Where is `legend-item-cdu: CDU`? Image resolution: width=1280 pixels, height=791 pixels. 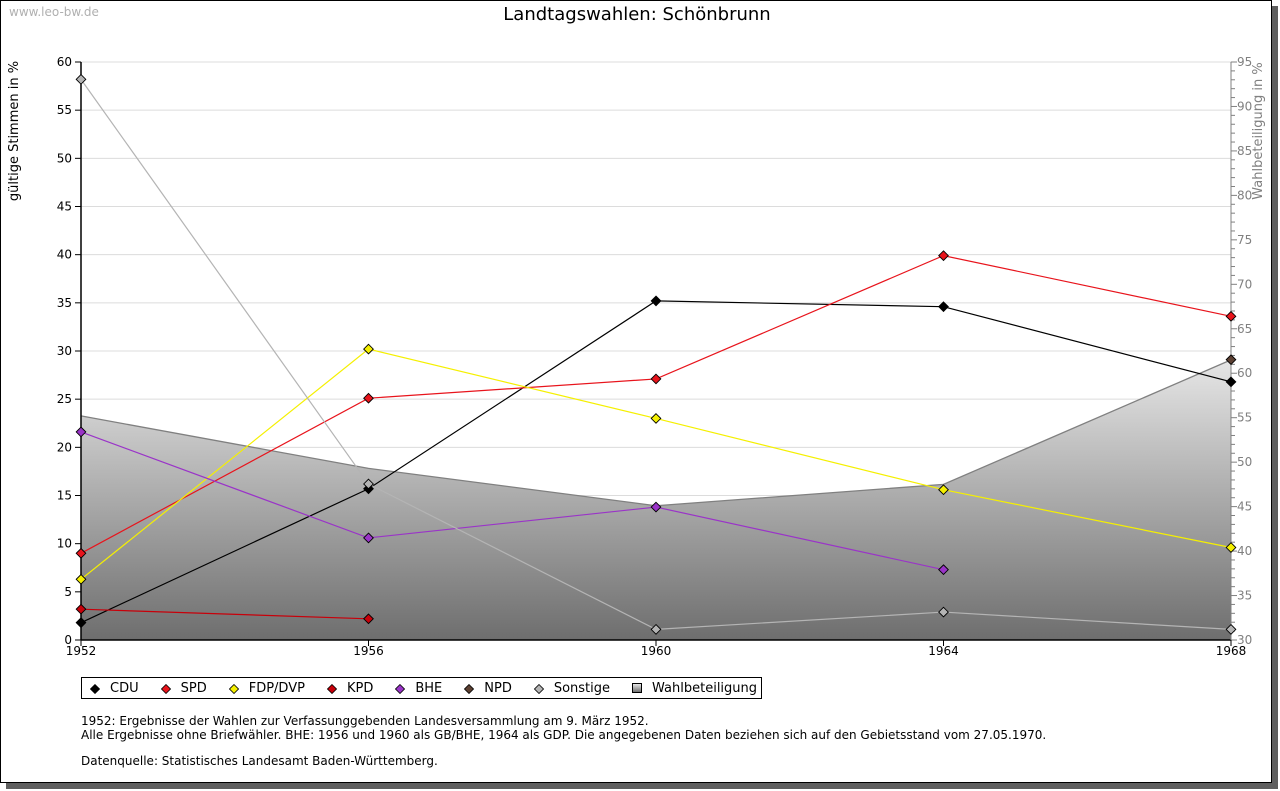 legend-item-cdu: CDU is located at coordinates (114, 688).